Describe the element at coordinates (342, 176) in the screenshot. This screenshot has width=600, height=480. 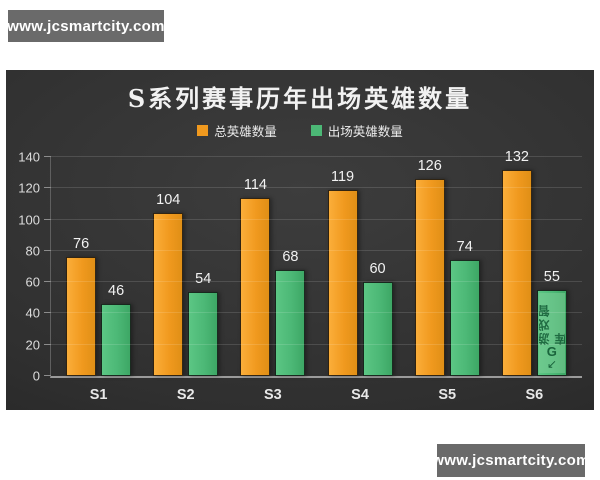
I see `value-label-总英雄数量-S4: 119` at that location.